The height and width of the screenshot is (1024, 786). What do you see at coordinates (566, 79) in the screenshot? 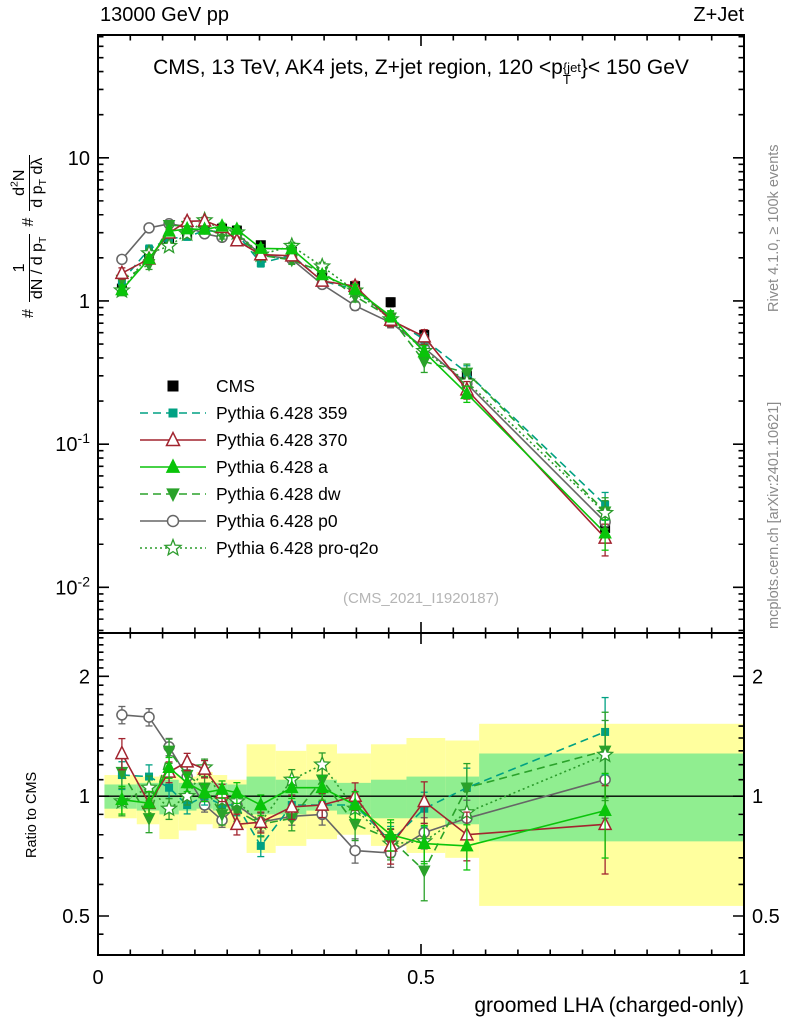
I see `pt-subscript: T` at bounding box center [566, 79].